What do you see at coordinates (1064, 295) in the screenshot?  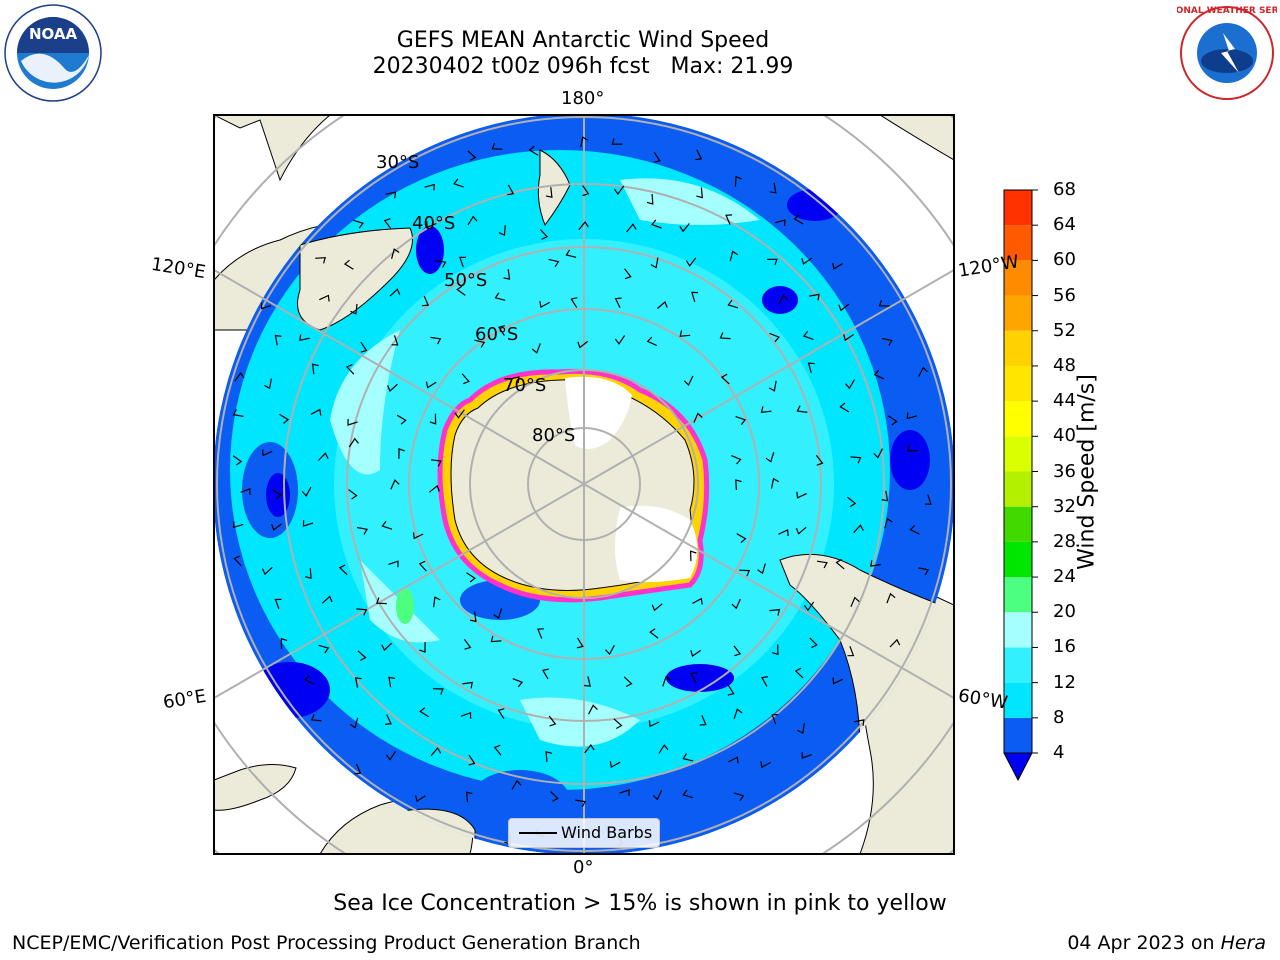 I see `colorbar-tick-label: 56` at bounding box center [1064, 295].